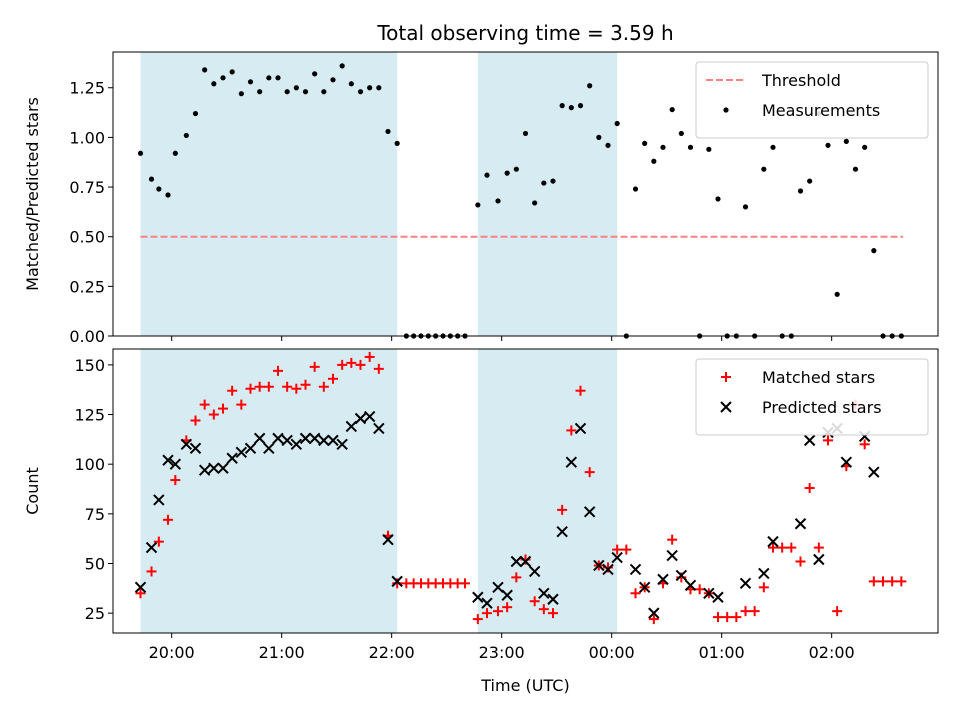 Image resolution: width=960 pixels, height=720 pixels. Describe the element at coordinates (87, 237) in the screenshot. I see `y-tick-label-2: 0.50` at that location.